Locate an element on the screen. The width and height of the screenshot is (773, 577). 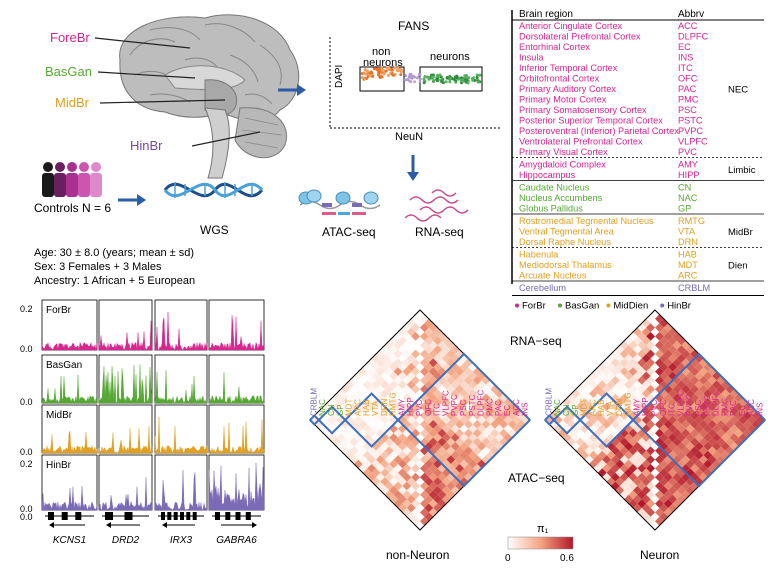
gene-exon is located at coordinates (169, 516).